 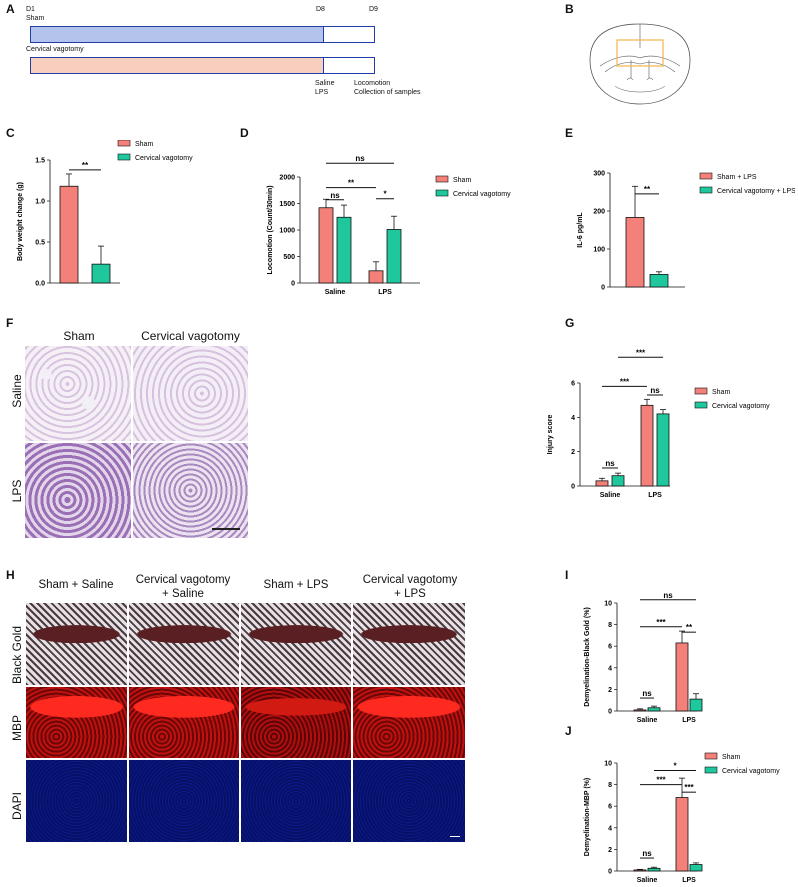 What do you see at coordinates (55, 49) in the screenshot?
I see `timeline-vag-label: Cervical vagotomy` at bounding box center [55, 49].